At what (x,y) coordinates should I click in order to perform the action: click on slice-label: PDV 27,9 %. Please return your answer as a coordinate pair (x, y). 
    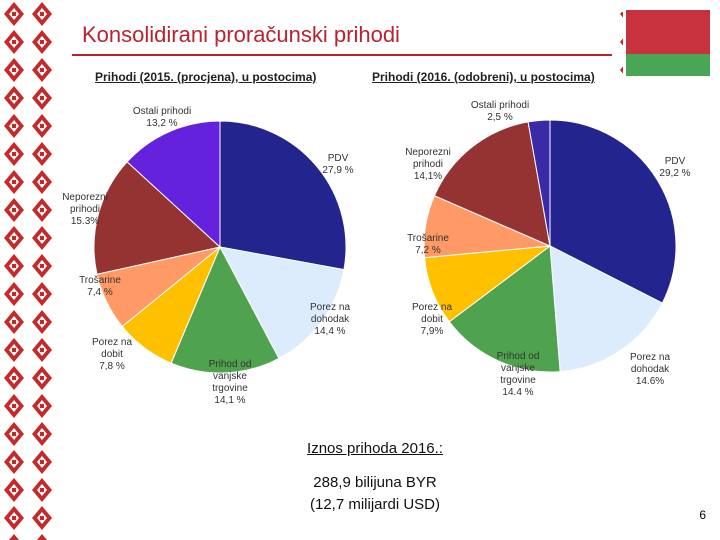
    Looking at the image, I should click on (338, 165).